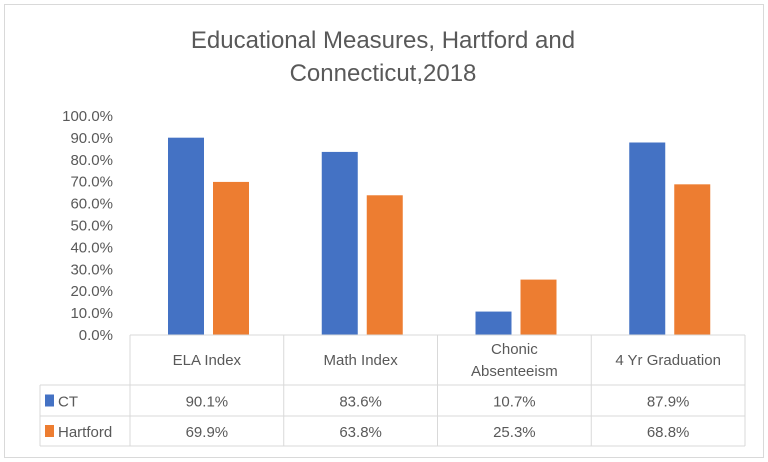  I want to click on y-tick-label: 90.0%, so click(91, 138).